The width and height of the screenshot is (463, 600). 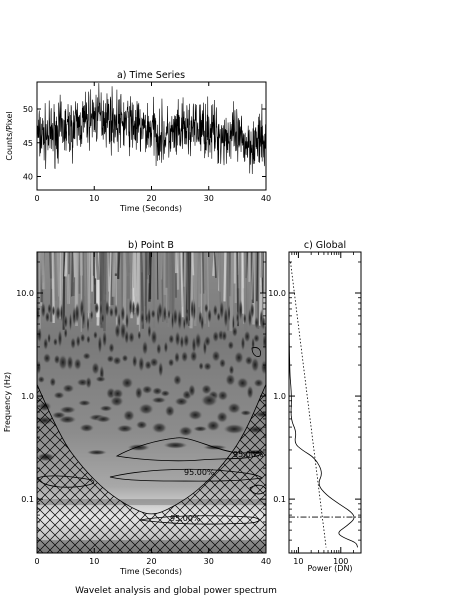 What do you see at coordinates (279, 396) in the screenshot?
I see `global-ytick: 1.0` at bounding box center [279, 396].